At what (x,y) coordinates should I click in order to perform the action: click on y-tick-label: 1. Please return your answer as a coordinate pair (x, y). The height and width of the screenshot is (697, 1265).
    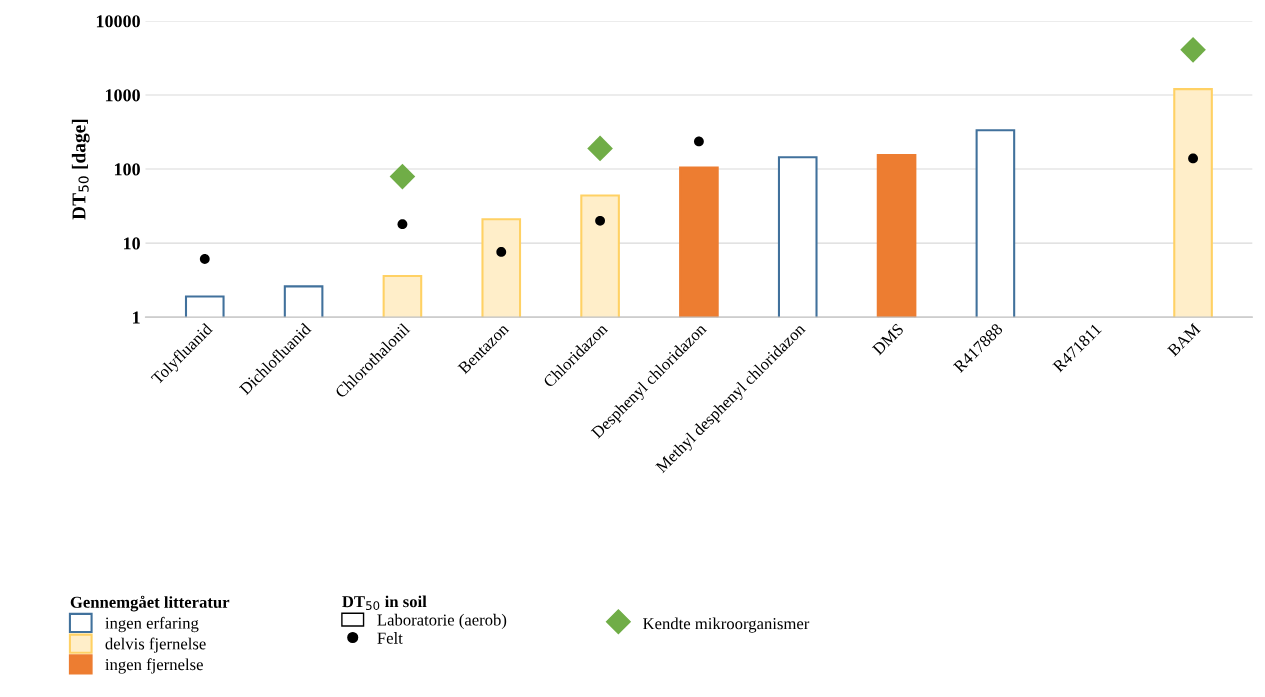
    Looking at the image, I should click on (136, 317).